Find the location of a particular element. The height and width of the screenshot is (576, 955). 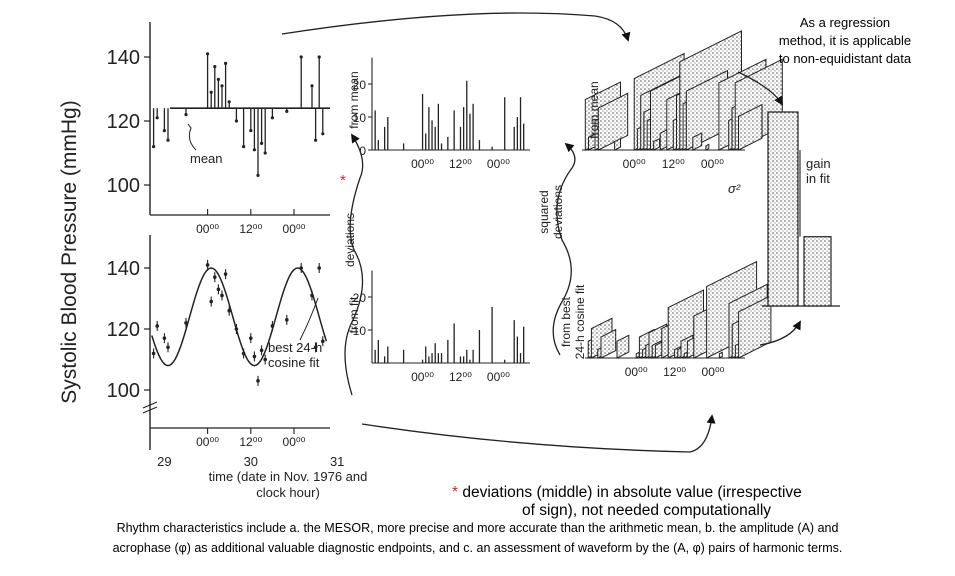

y-tick-label: 120 is located at coordinates (123, 122).